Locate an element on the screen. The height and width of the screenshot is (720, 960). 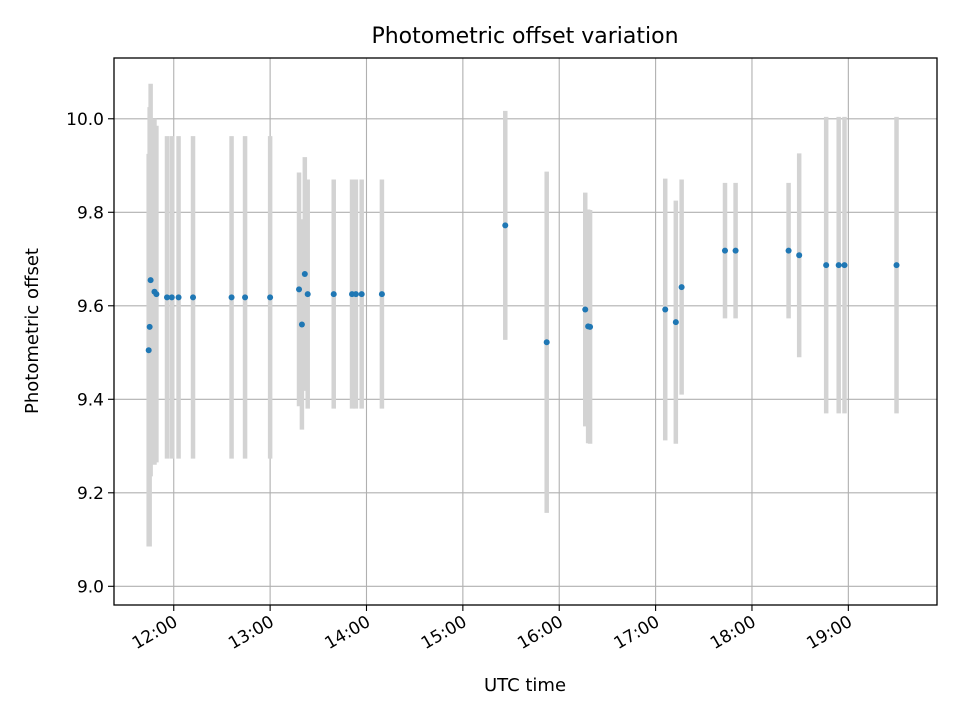
chart-title: Photometric offset variation is located at coordinates (524, 36).